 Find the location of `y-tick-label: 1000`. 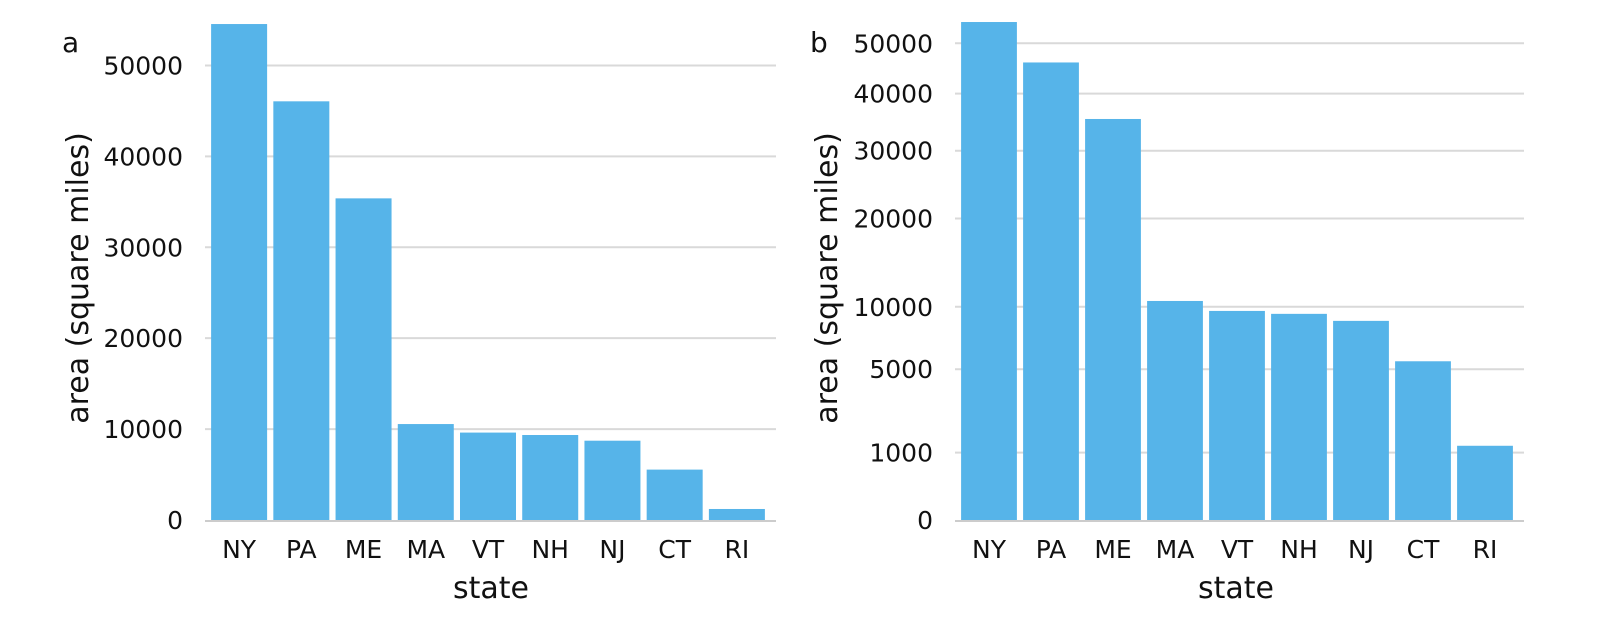

y-tick-label: 1000 is located at coordinates (901, 453).